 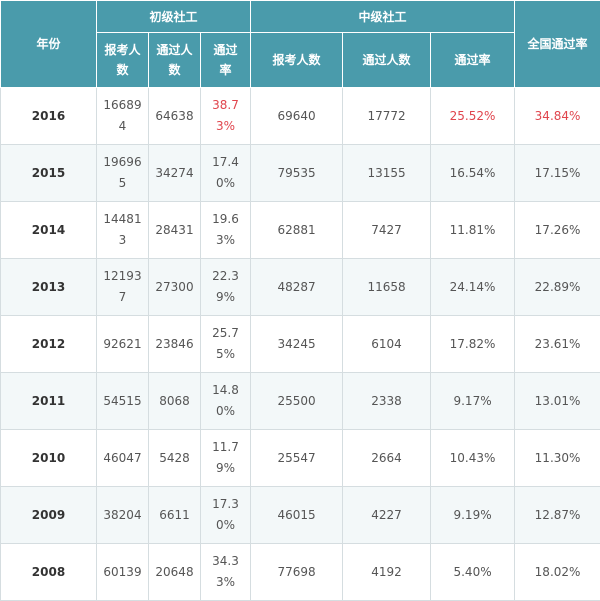 What do you see at coordinates (174, 17) in the screenshot?
I see `header-junior: 初级社工` at bounding box center [174, 17].